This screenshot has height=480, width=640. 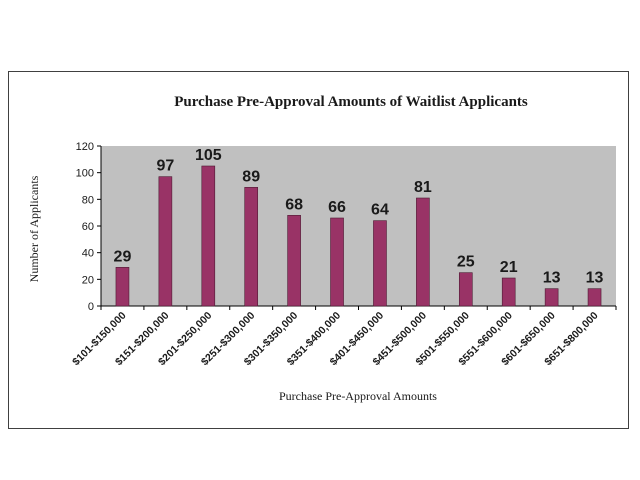 What do you see at coordinates (337, 207) in the screenshot?
I see `data-label: 66` at bounding box center [337, 207].